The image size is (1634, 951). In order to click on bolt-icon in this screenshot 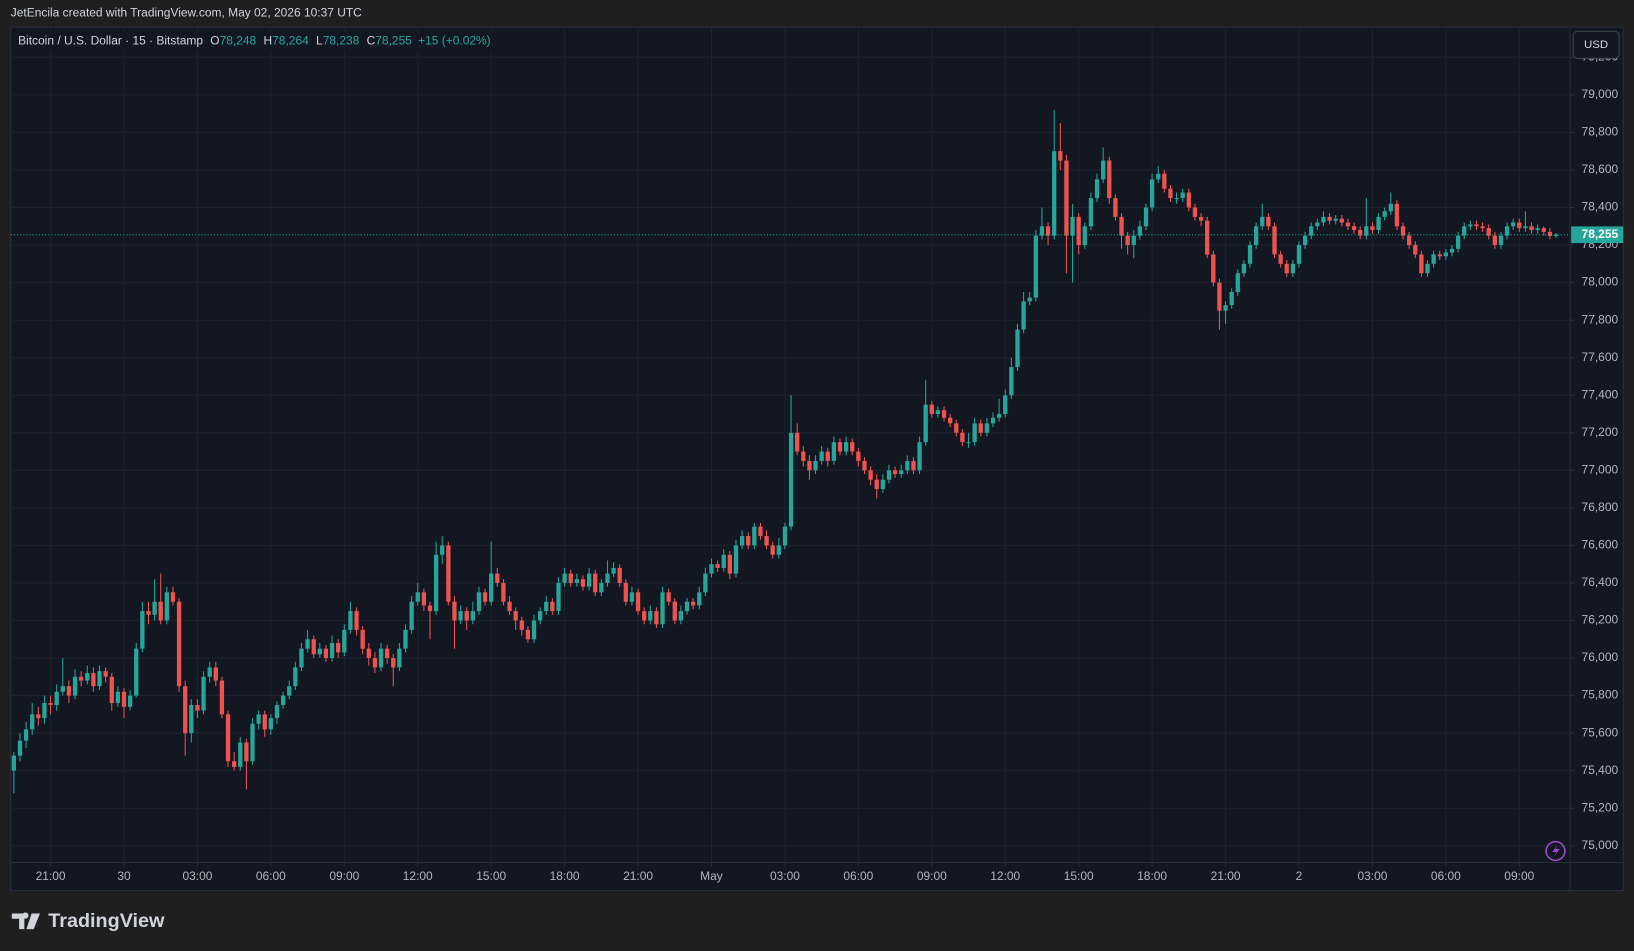, I will do `click(1555, 851)`.